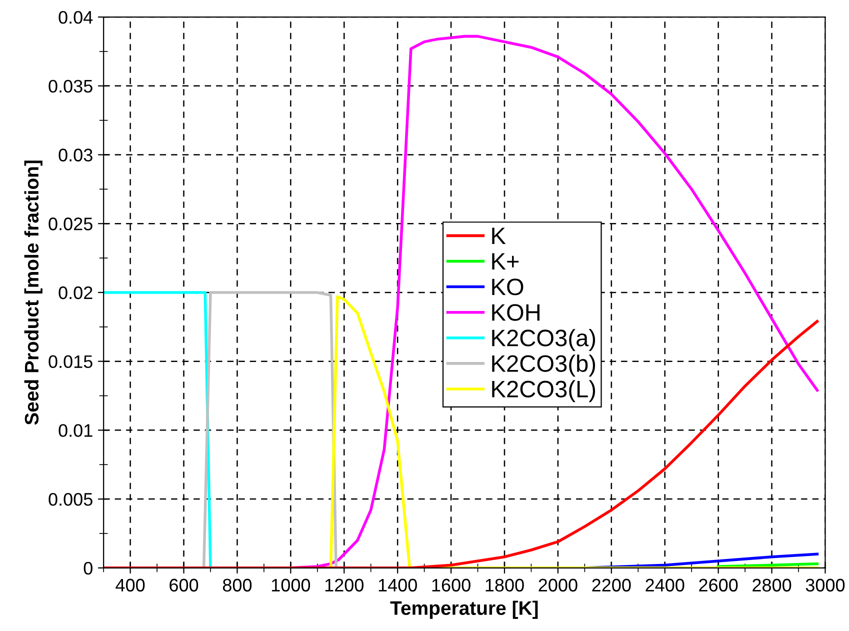 The image size is (849, 631). What do you see at coordinates (508, 287) in the screenshot?
I see `legend-label: KO` at bounding box center [508, 287].